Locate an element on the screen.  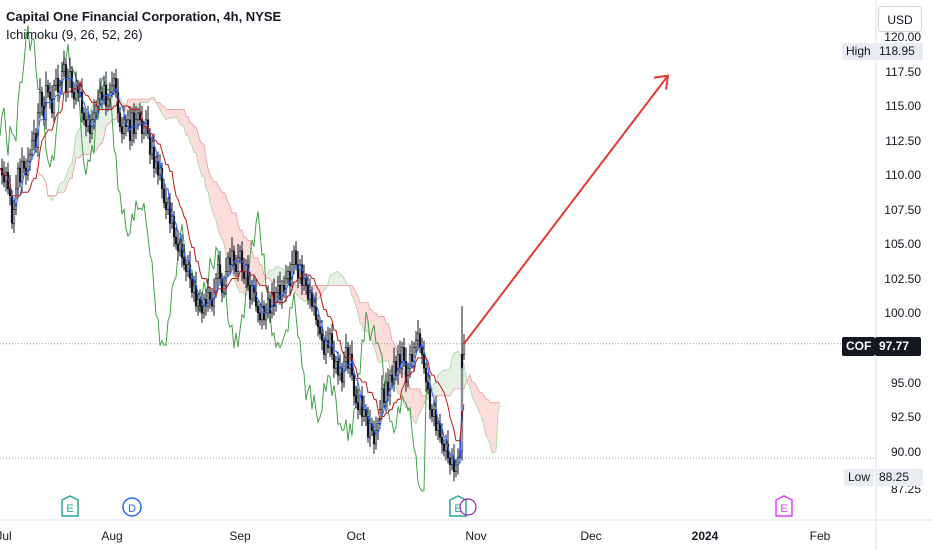
time-tick-label: Sep is located at coordinates (240, 536).